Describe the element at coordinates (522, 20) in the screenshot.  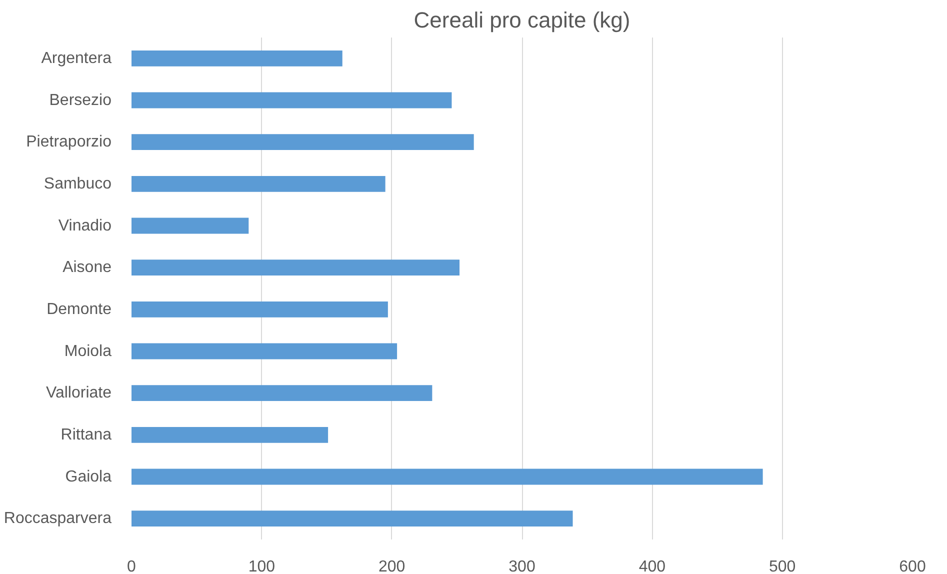
I see `chart-title: Cereali pro capite (kg)` at that location.